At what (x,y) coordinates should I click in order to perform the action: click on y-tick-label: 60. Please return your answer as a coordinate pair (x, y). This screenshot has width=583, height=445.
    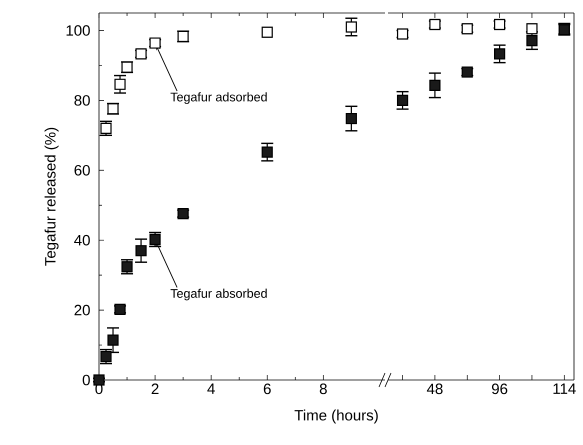
    Looking at the image, I should click on (82, 170).